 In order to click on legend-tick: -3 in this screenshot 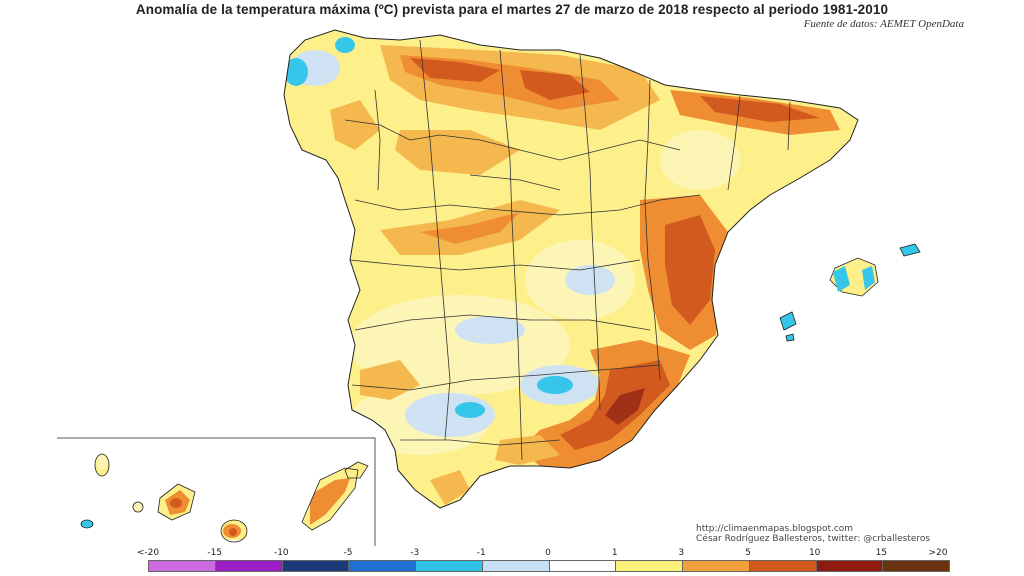, I will do `click(415, 553)`.